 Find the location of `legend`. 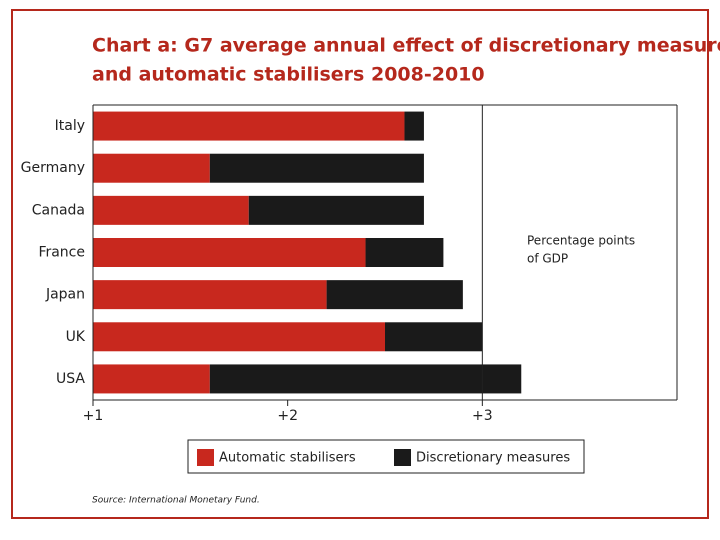

legend is located at coordinates (386, 456).